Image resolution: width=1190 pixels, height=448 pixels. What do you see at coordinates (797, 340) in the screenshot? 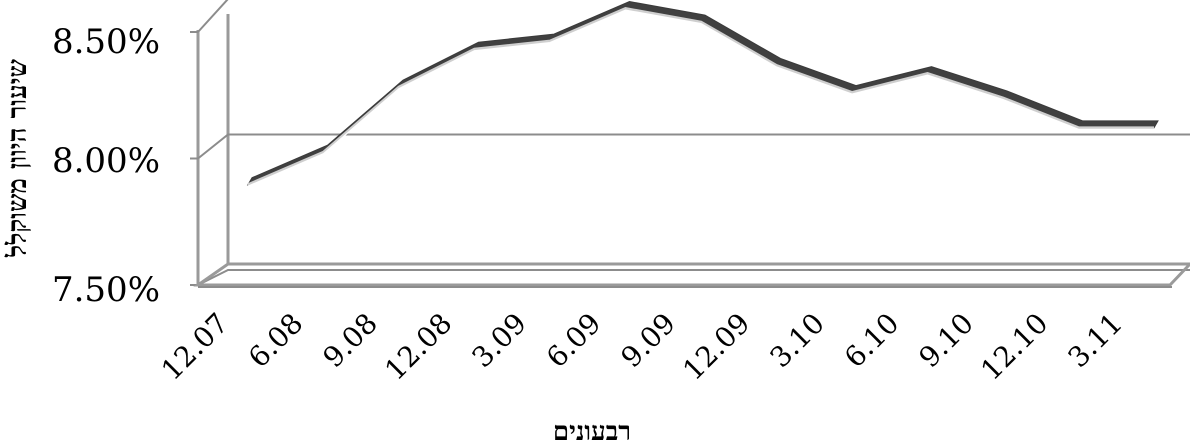
I see `x-tick-label: 3.10` at bounding box center [797, 340].